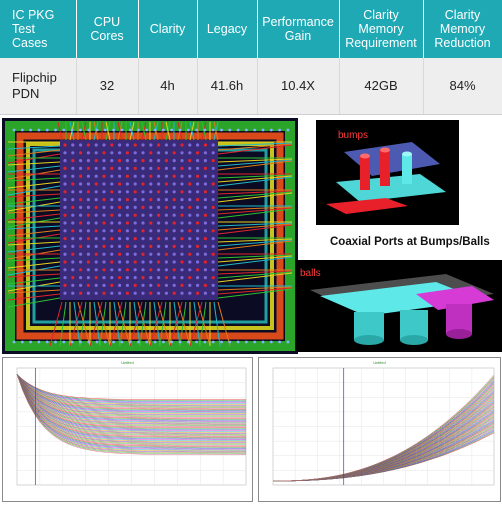  Describe the element at coordinates (462, 29) in the screenshot. I see `header-memory-reduction: Clarity Memory Reduction` at that location.